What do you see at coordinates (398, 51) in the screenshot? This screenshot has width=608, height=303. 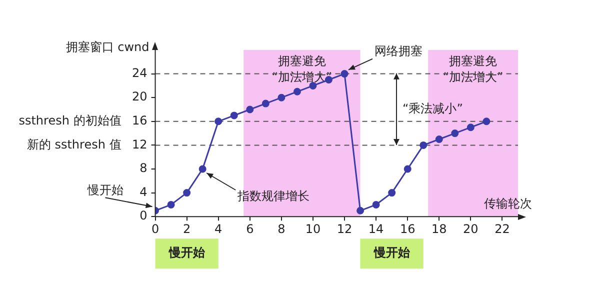 I see `annotation: 网络拥塞` at bounding box center [398, 51].